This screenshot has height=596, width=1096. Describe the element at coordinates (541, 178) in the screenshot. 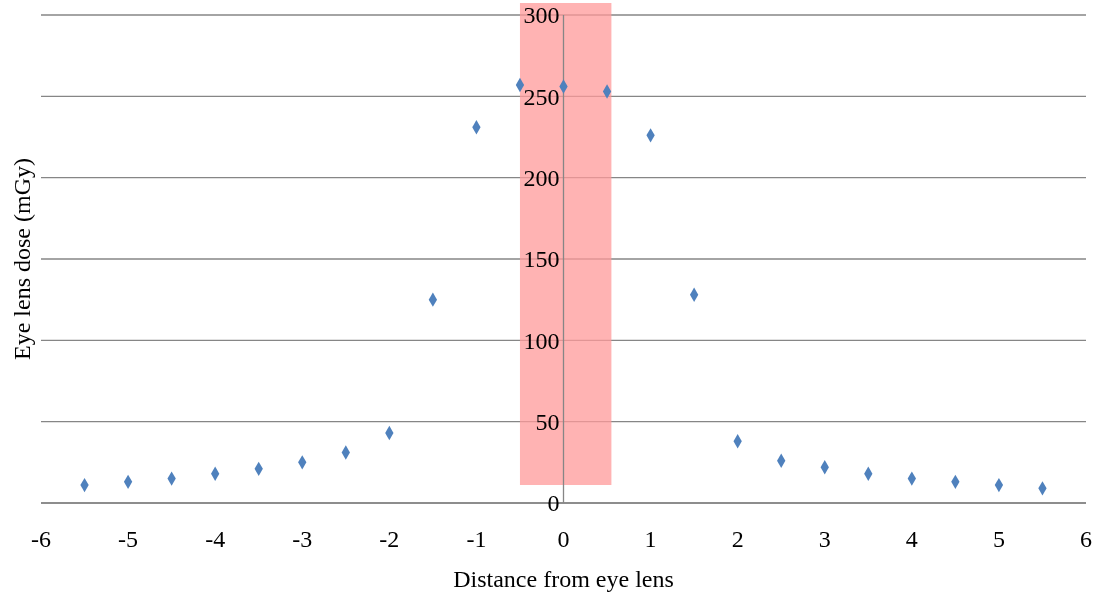

I see `y-tick-label: 200` at that location.